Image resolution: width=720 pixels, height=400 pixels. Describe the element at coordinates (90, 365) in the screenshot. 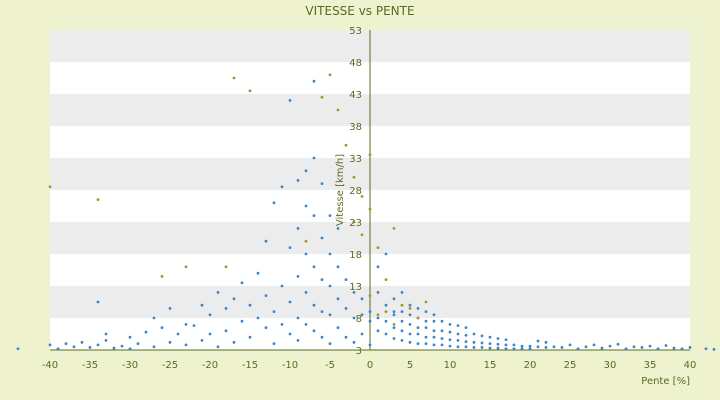

I see `x-tick-label: -35` at that location.